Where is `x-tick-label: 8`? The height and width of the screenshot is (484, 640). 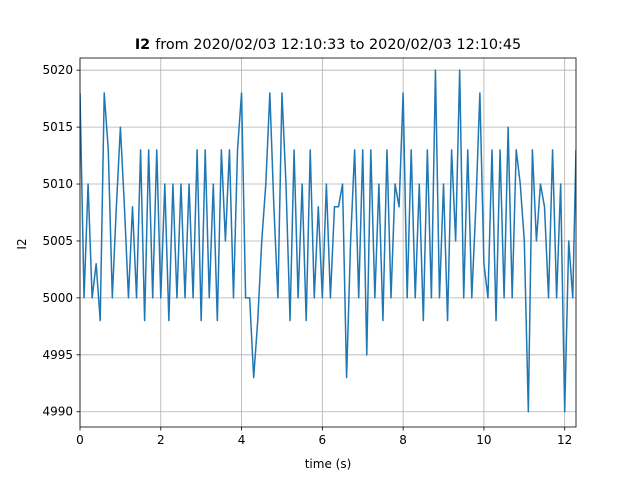
x-tick-label: 8 is located at coordinates (403, 440).